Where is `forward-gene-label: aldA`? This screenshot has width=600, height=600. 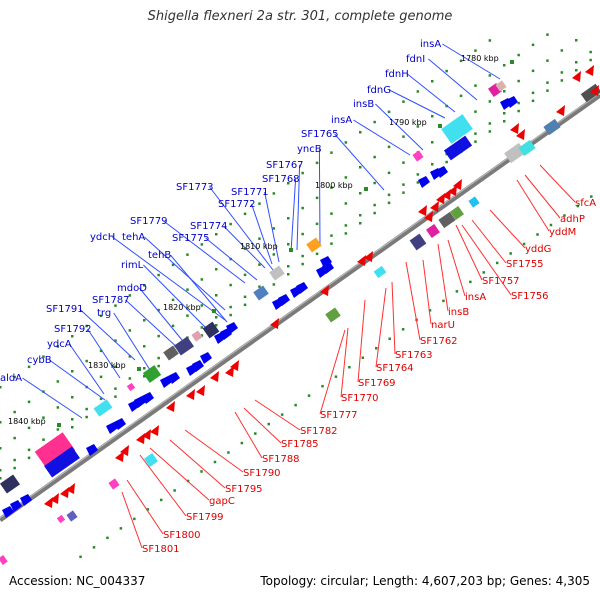 forward-gene-label: aldA is located at coordinates (11, 378).